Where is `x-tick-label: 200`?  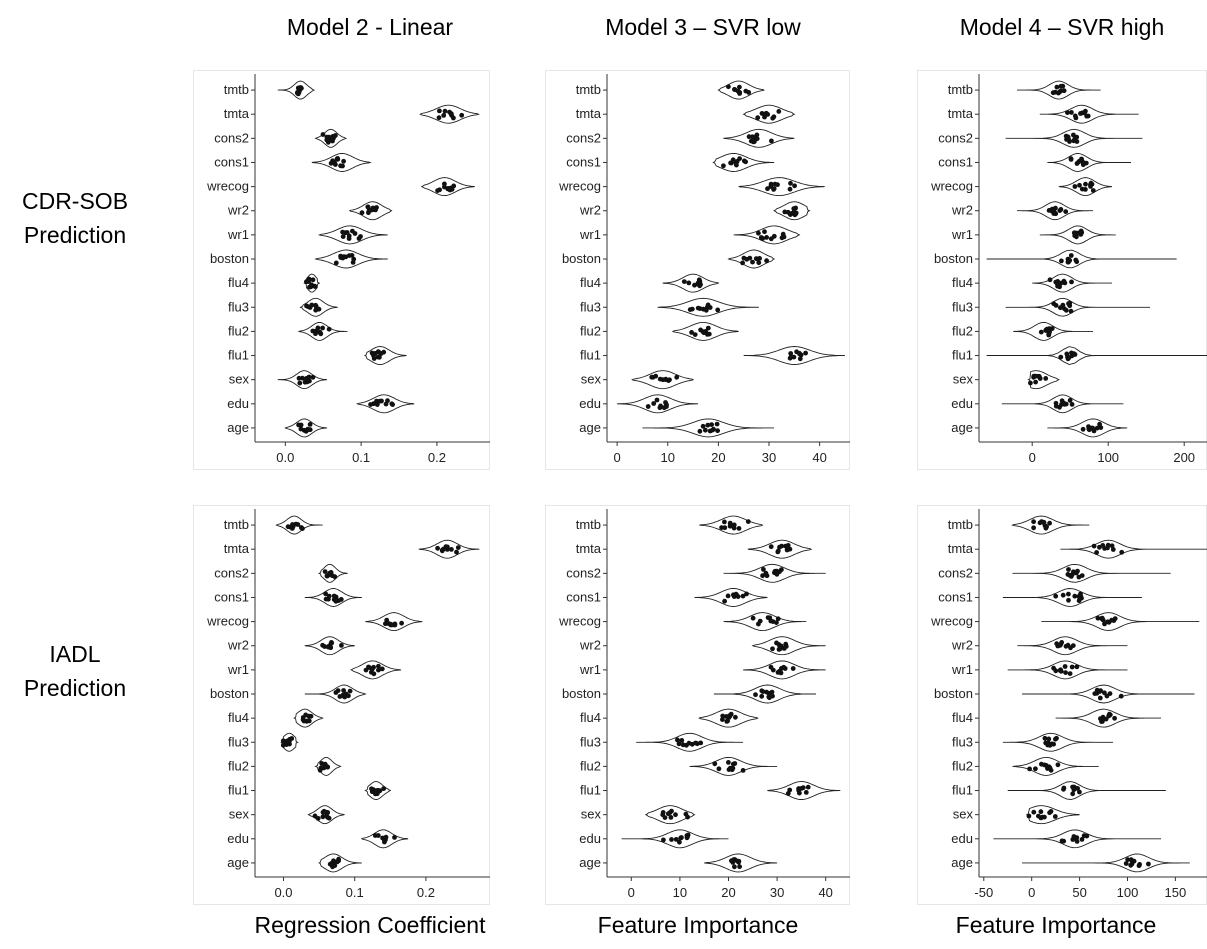
x-tick-label: 200 is located at coordinates (1184, 457).